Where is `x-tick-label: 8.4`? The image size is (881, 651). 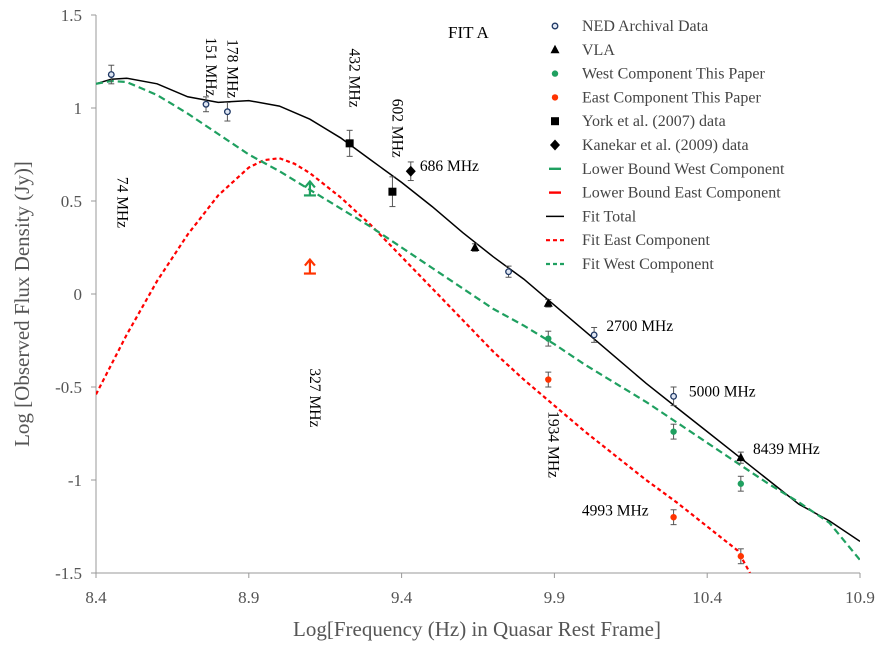
x-tick-label: 8.4 is located at coordinates (96, 597).